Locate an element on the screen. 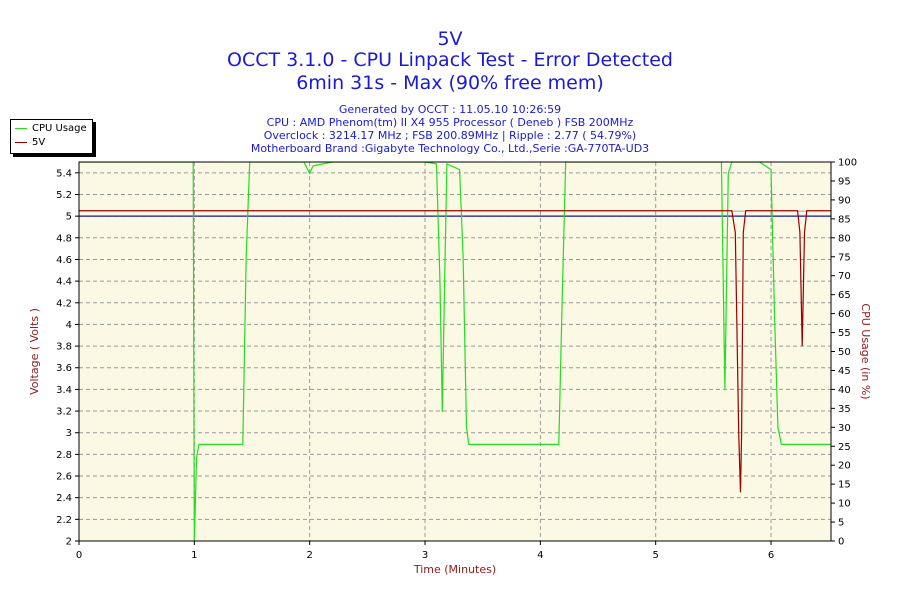  y2-tick-label: 15 is located at coordinates (844, 485).